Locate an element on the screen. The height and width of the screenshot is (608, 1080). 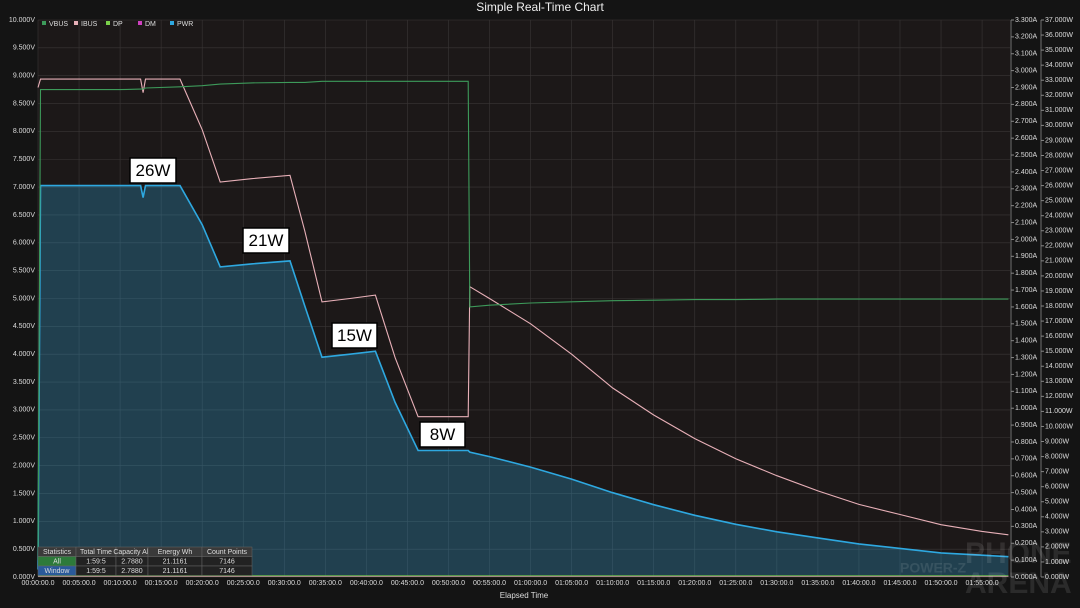
y3-tick-label: 0.000W is located at coordinates (1057, 577).